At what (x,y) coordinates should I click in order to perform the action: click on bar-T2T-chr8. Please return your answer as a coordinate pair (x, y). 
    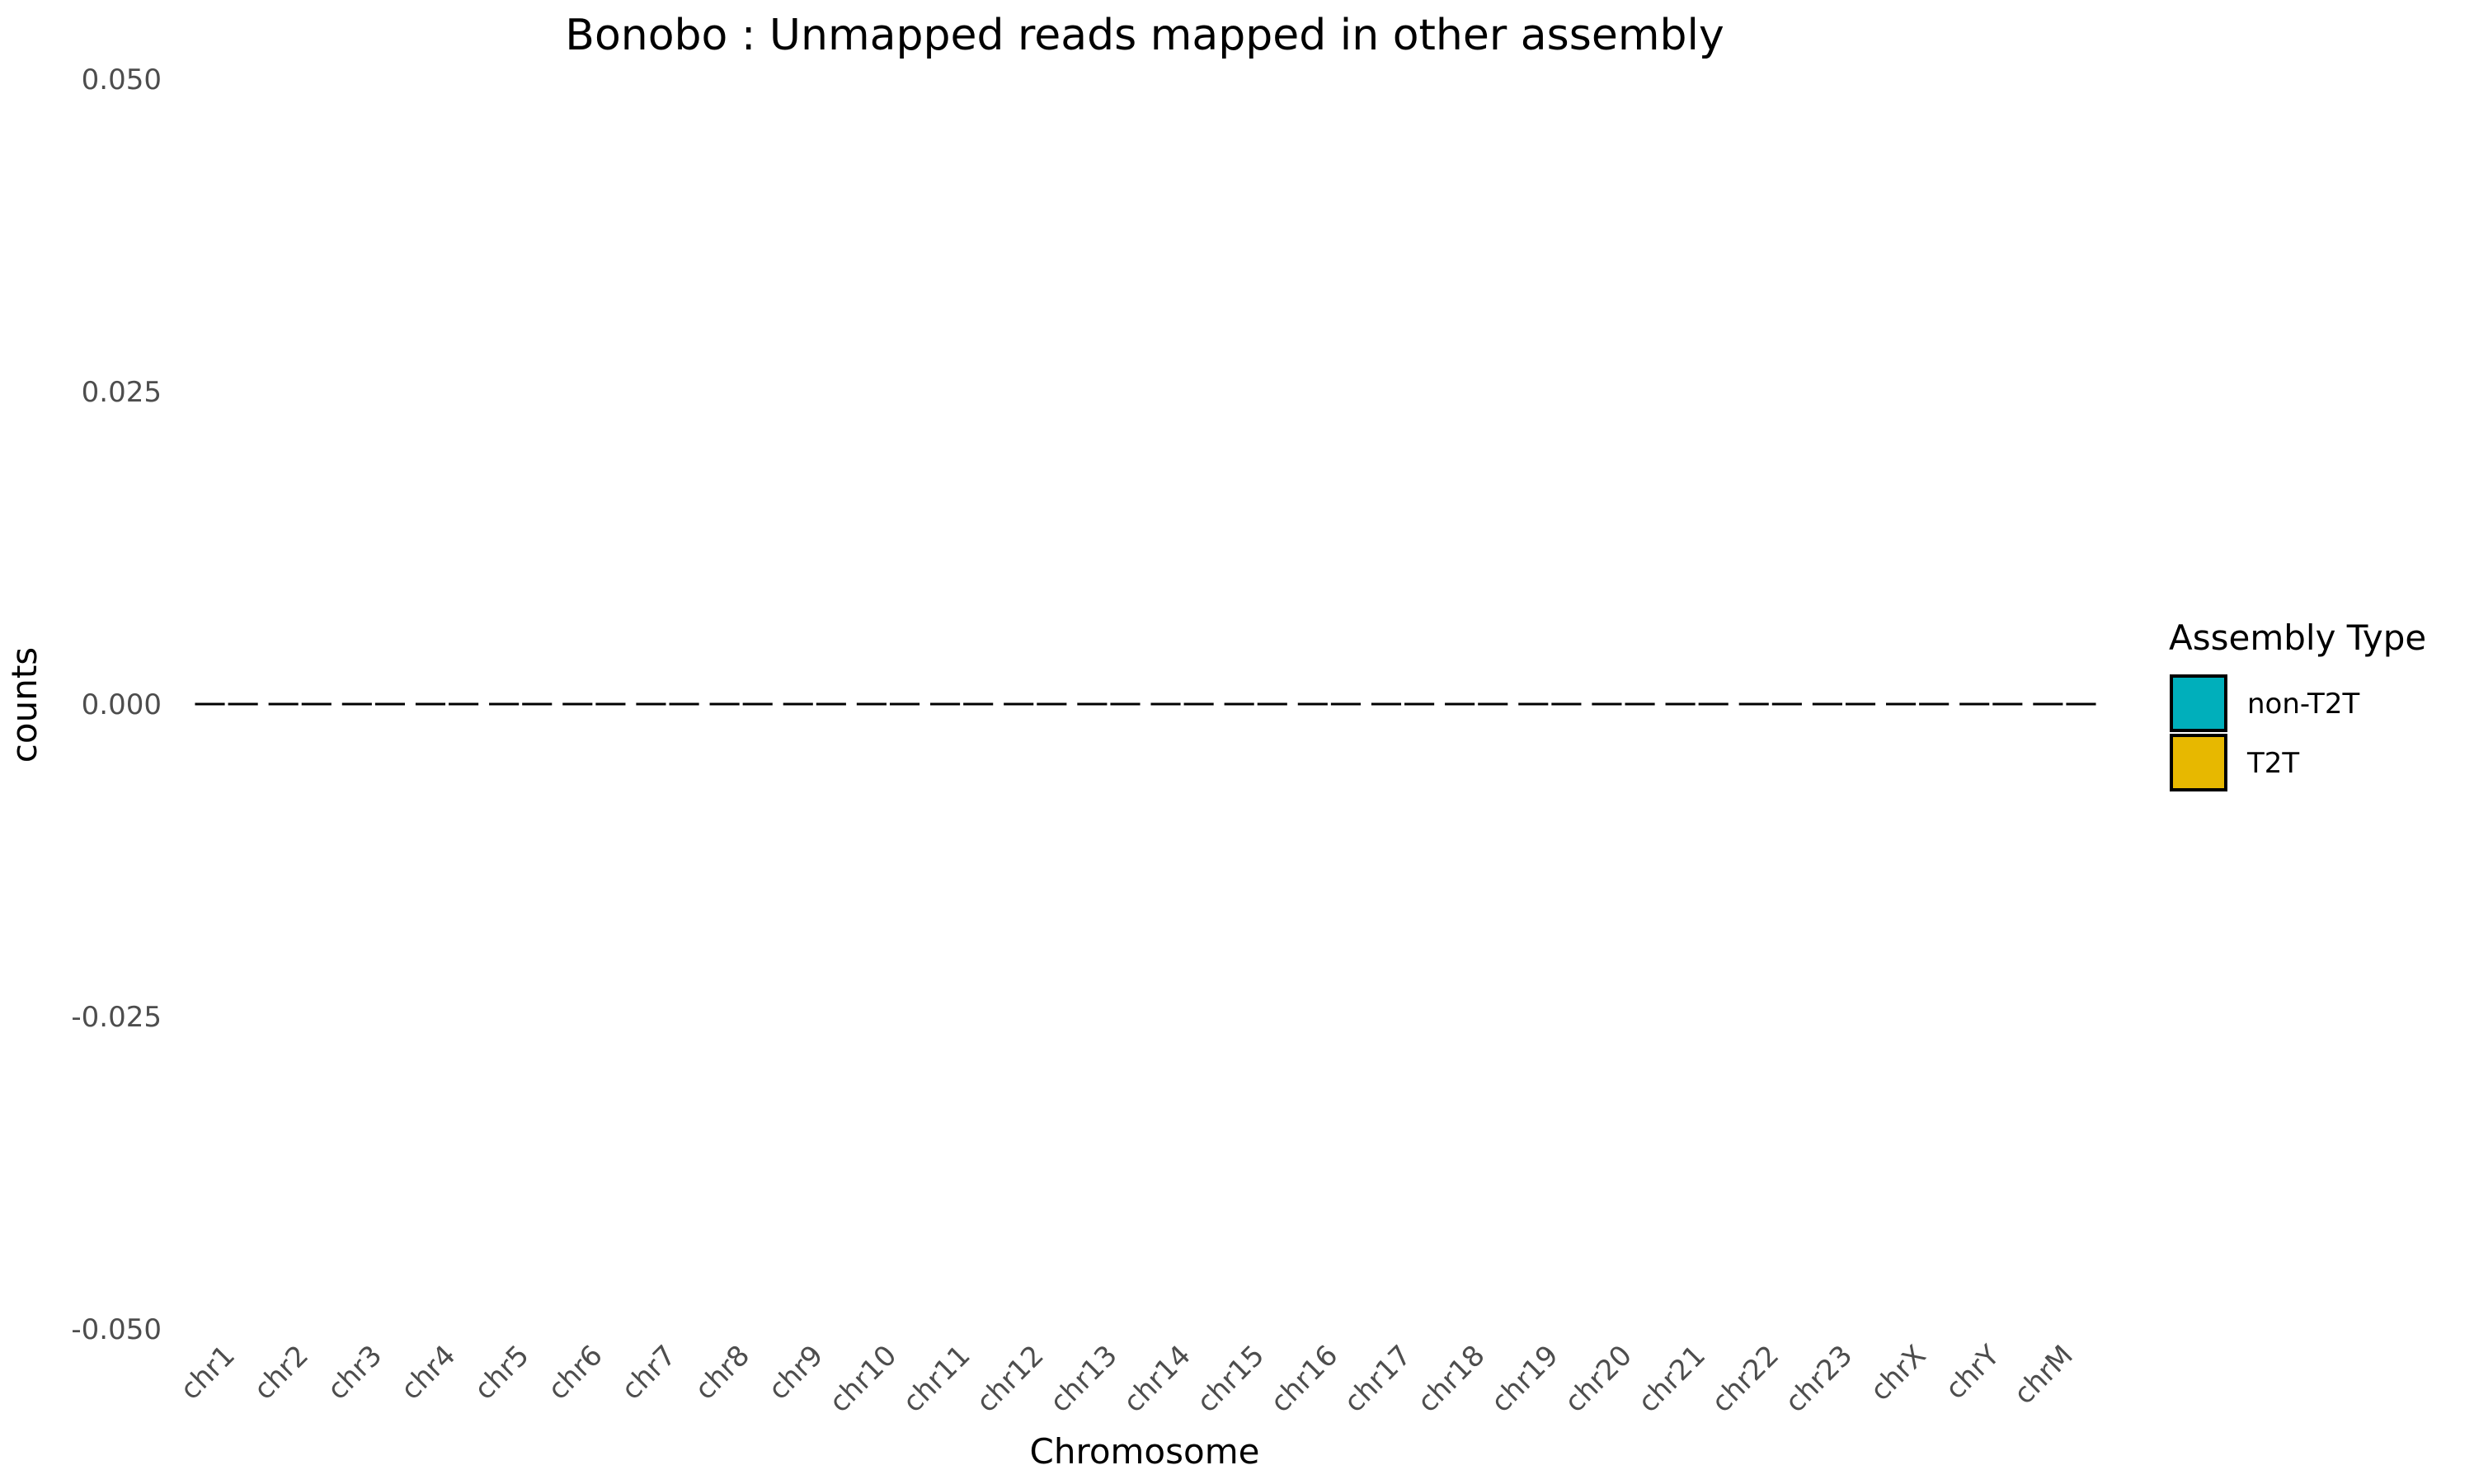
    Looking at the image, I should click on (757, 704).